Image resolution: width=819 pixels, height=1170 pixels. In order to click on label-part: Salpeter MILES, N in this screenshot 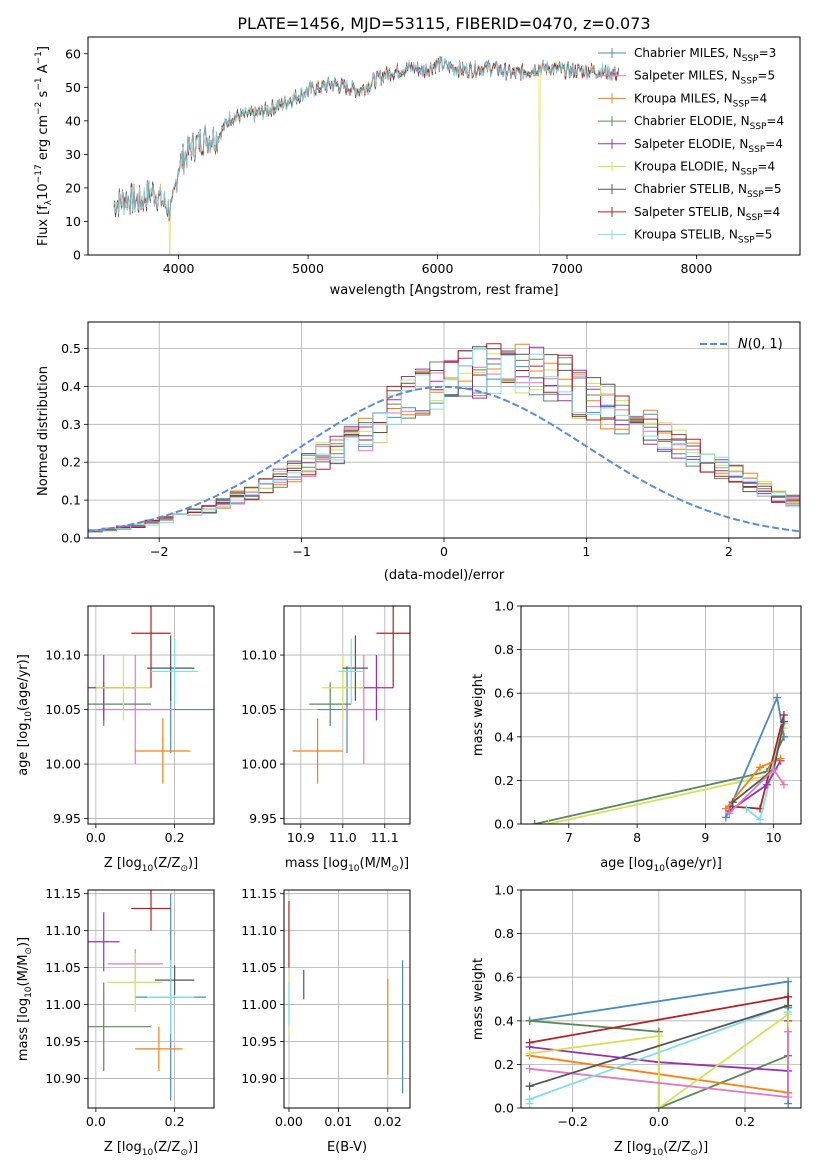, I will do `click(687, 76)`.